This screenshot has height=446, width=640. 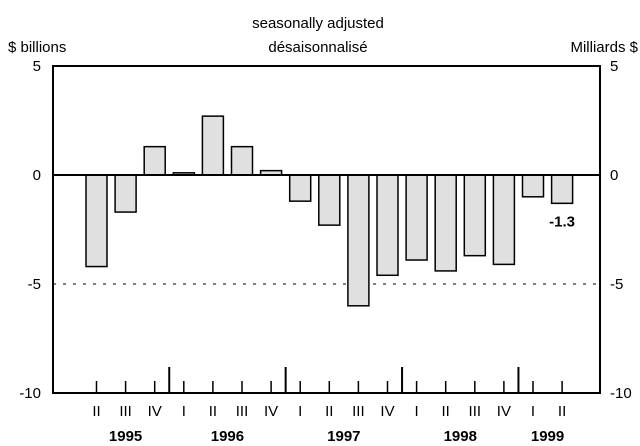 I want to click on chart-subtitle-french: désaisonnalisé, so click(x=317, y=47).